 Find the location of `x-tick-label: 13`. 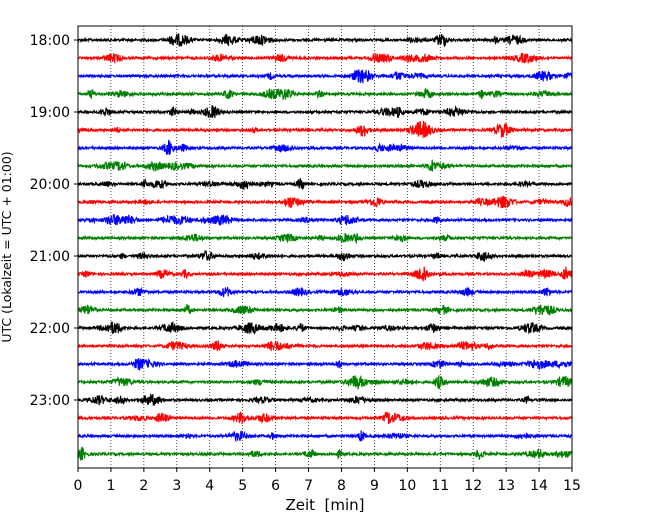

x-tick-label: 13 is located at coordinates (506, 486).